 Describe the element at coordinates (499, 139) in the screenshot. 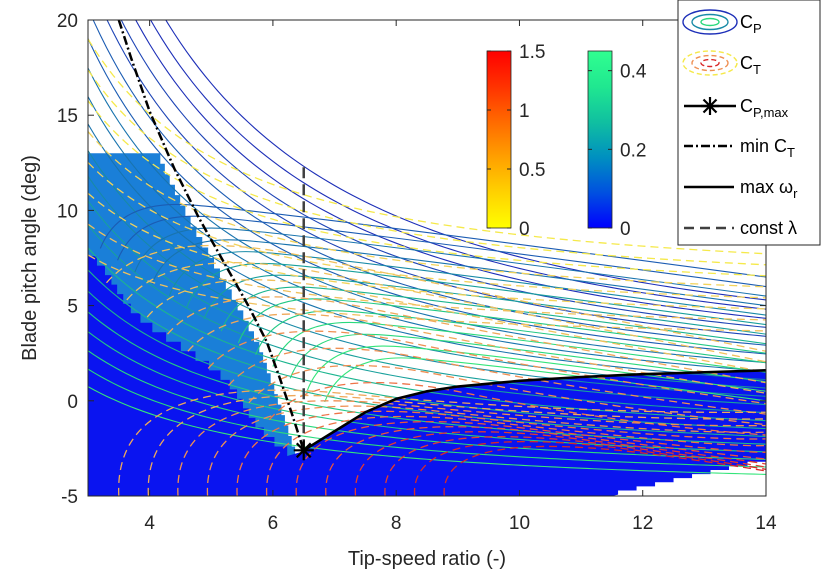

I see `ct-colorbar-bar` at that location.